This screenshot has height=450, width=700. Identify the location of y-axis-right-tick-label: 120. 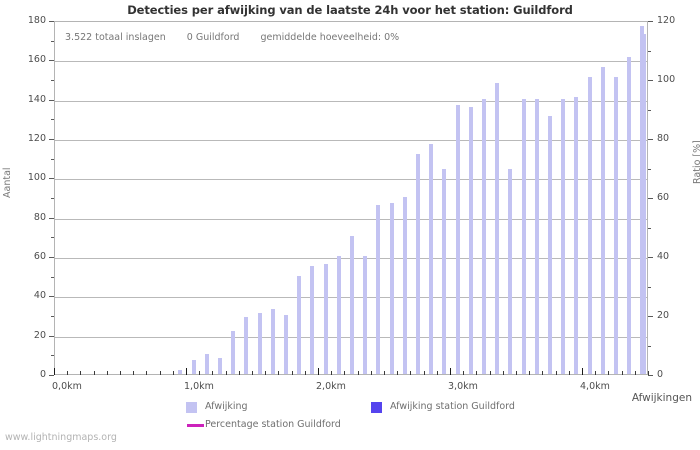
(666, 20).